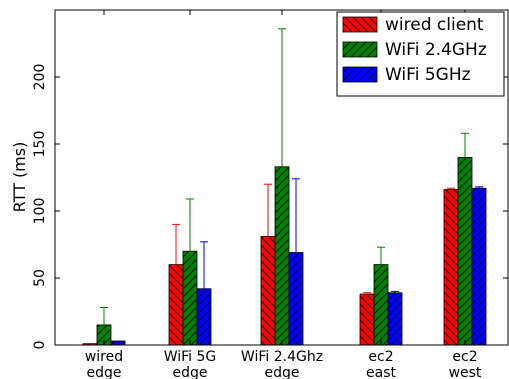  I want to click on y-axis-label: RTT (ms), so click(19, 177).